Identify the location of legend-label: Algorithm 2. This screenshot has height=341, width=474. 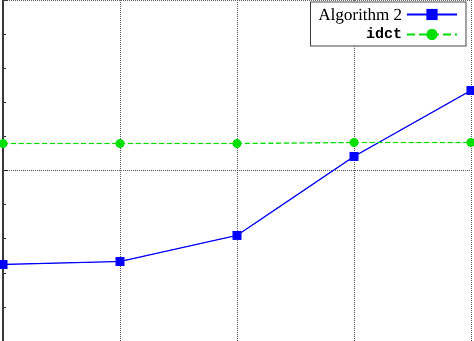
(360, 14).